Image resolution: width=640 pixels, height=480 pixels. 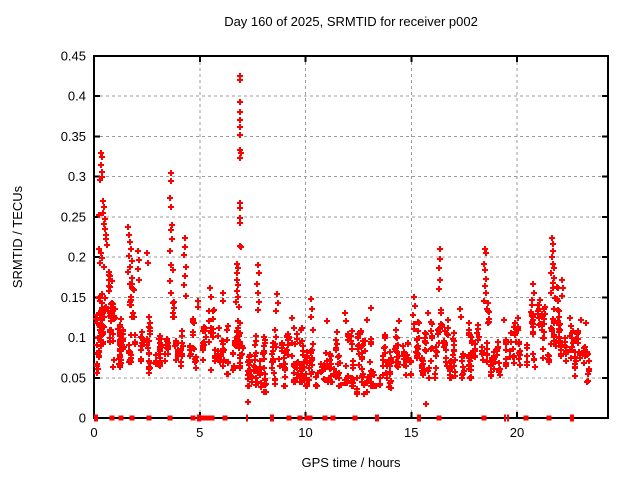 What do you see at coordinates (17, 236) in the screenshot?
I see `y-axis-label: SRMTID / TECUs` at bounding box center [17, 236].